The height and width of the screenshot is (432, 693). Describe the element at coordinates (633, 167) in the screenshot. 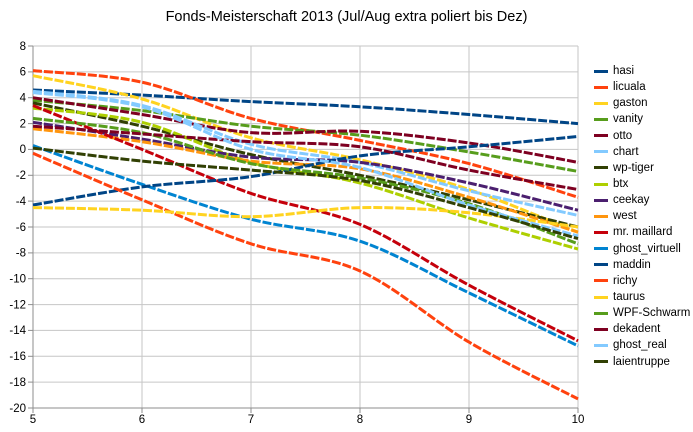

I see `legend-label: wp-tiger` at that location.